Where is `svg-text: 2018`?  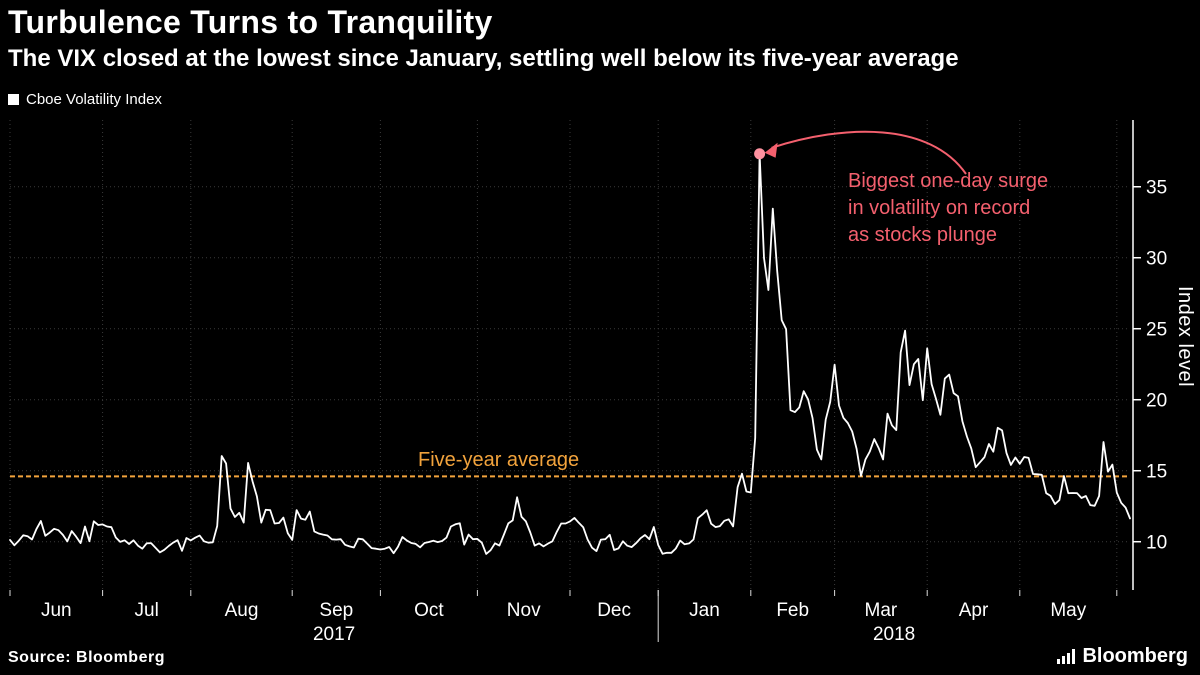 svg-text: 2018 is located at coordinates (894, 634).